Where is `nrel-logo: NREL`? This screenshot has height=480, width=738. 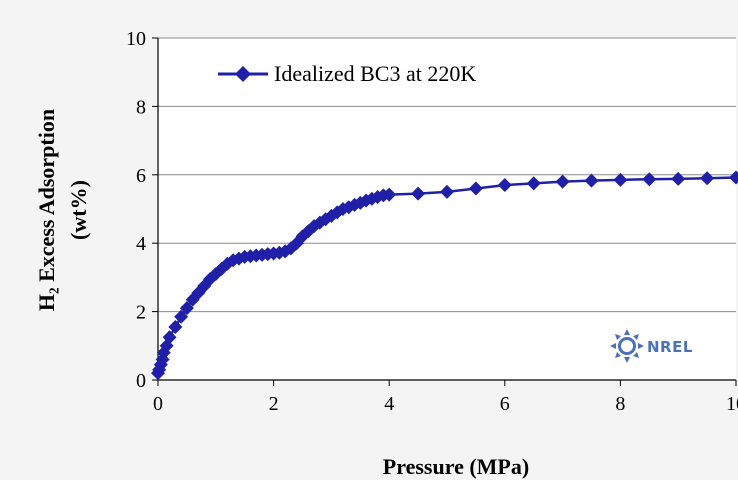 nrel-logo: NREL is located at coordinates (651, 346).